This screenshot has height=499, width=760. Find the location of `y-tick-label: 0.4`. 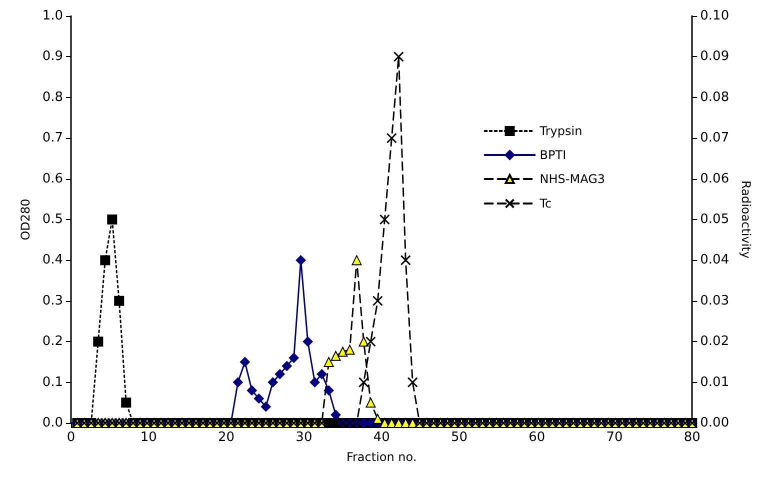

y-tick-label: 0.4 is located at coordinates (52, 260).